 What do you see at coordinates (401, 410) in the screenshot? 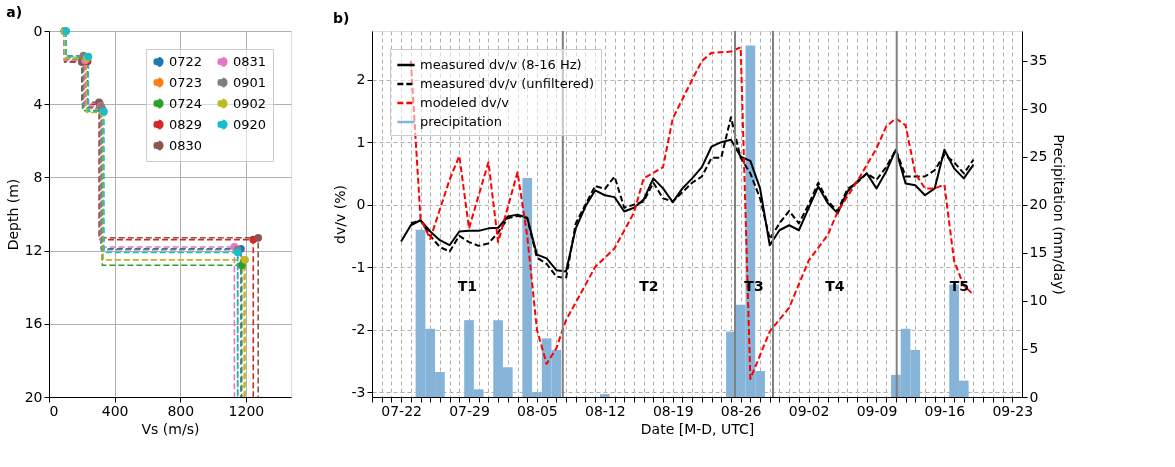
I see `x-tick-label: 07-22` at bounding box center [401, 410].